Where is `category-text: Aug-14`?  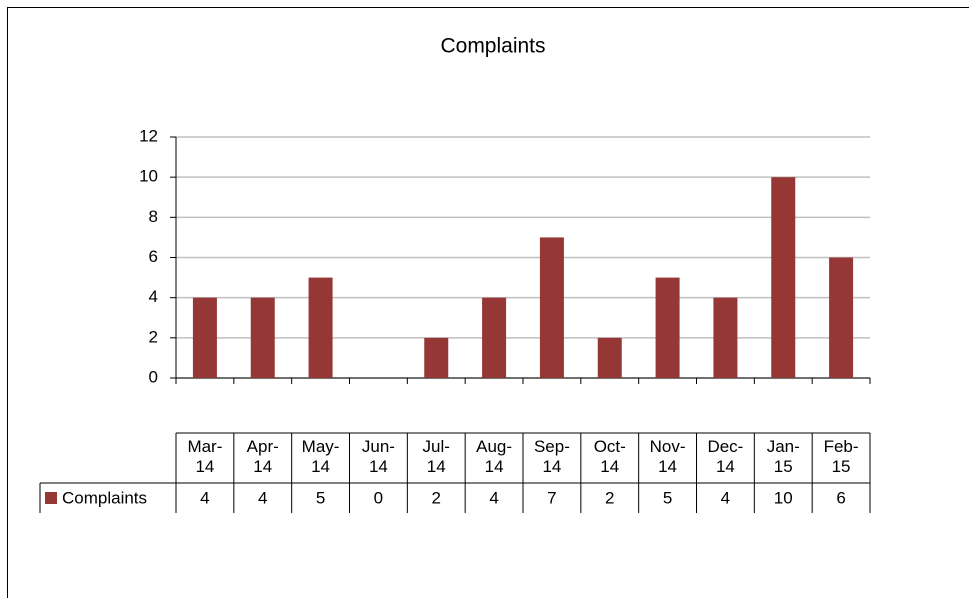
category-text: Aug-14 is located at coordinates (494, 456).